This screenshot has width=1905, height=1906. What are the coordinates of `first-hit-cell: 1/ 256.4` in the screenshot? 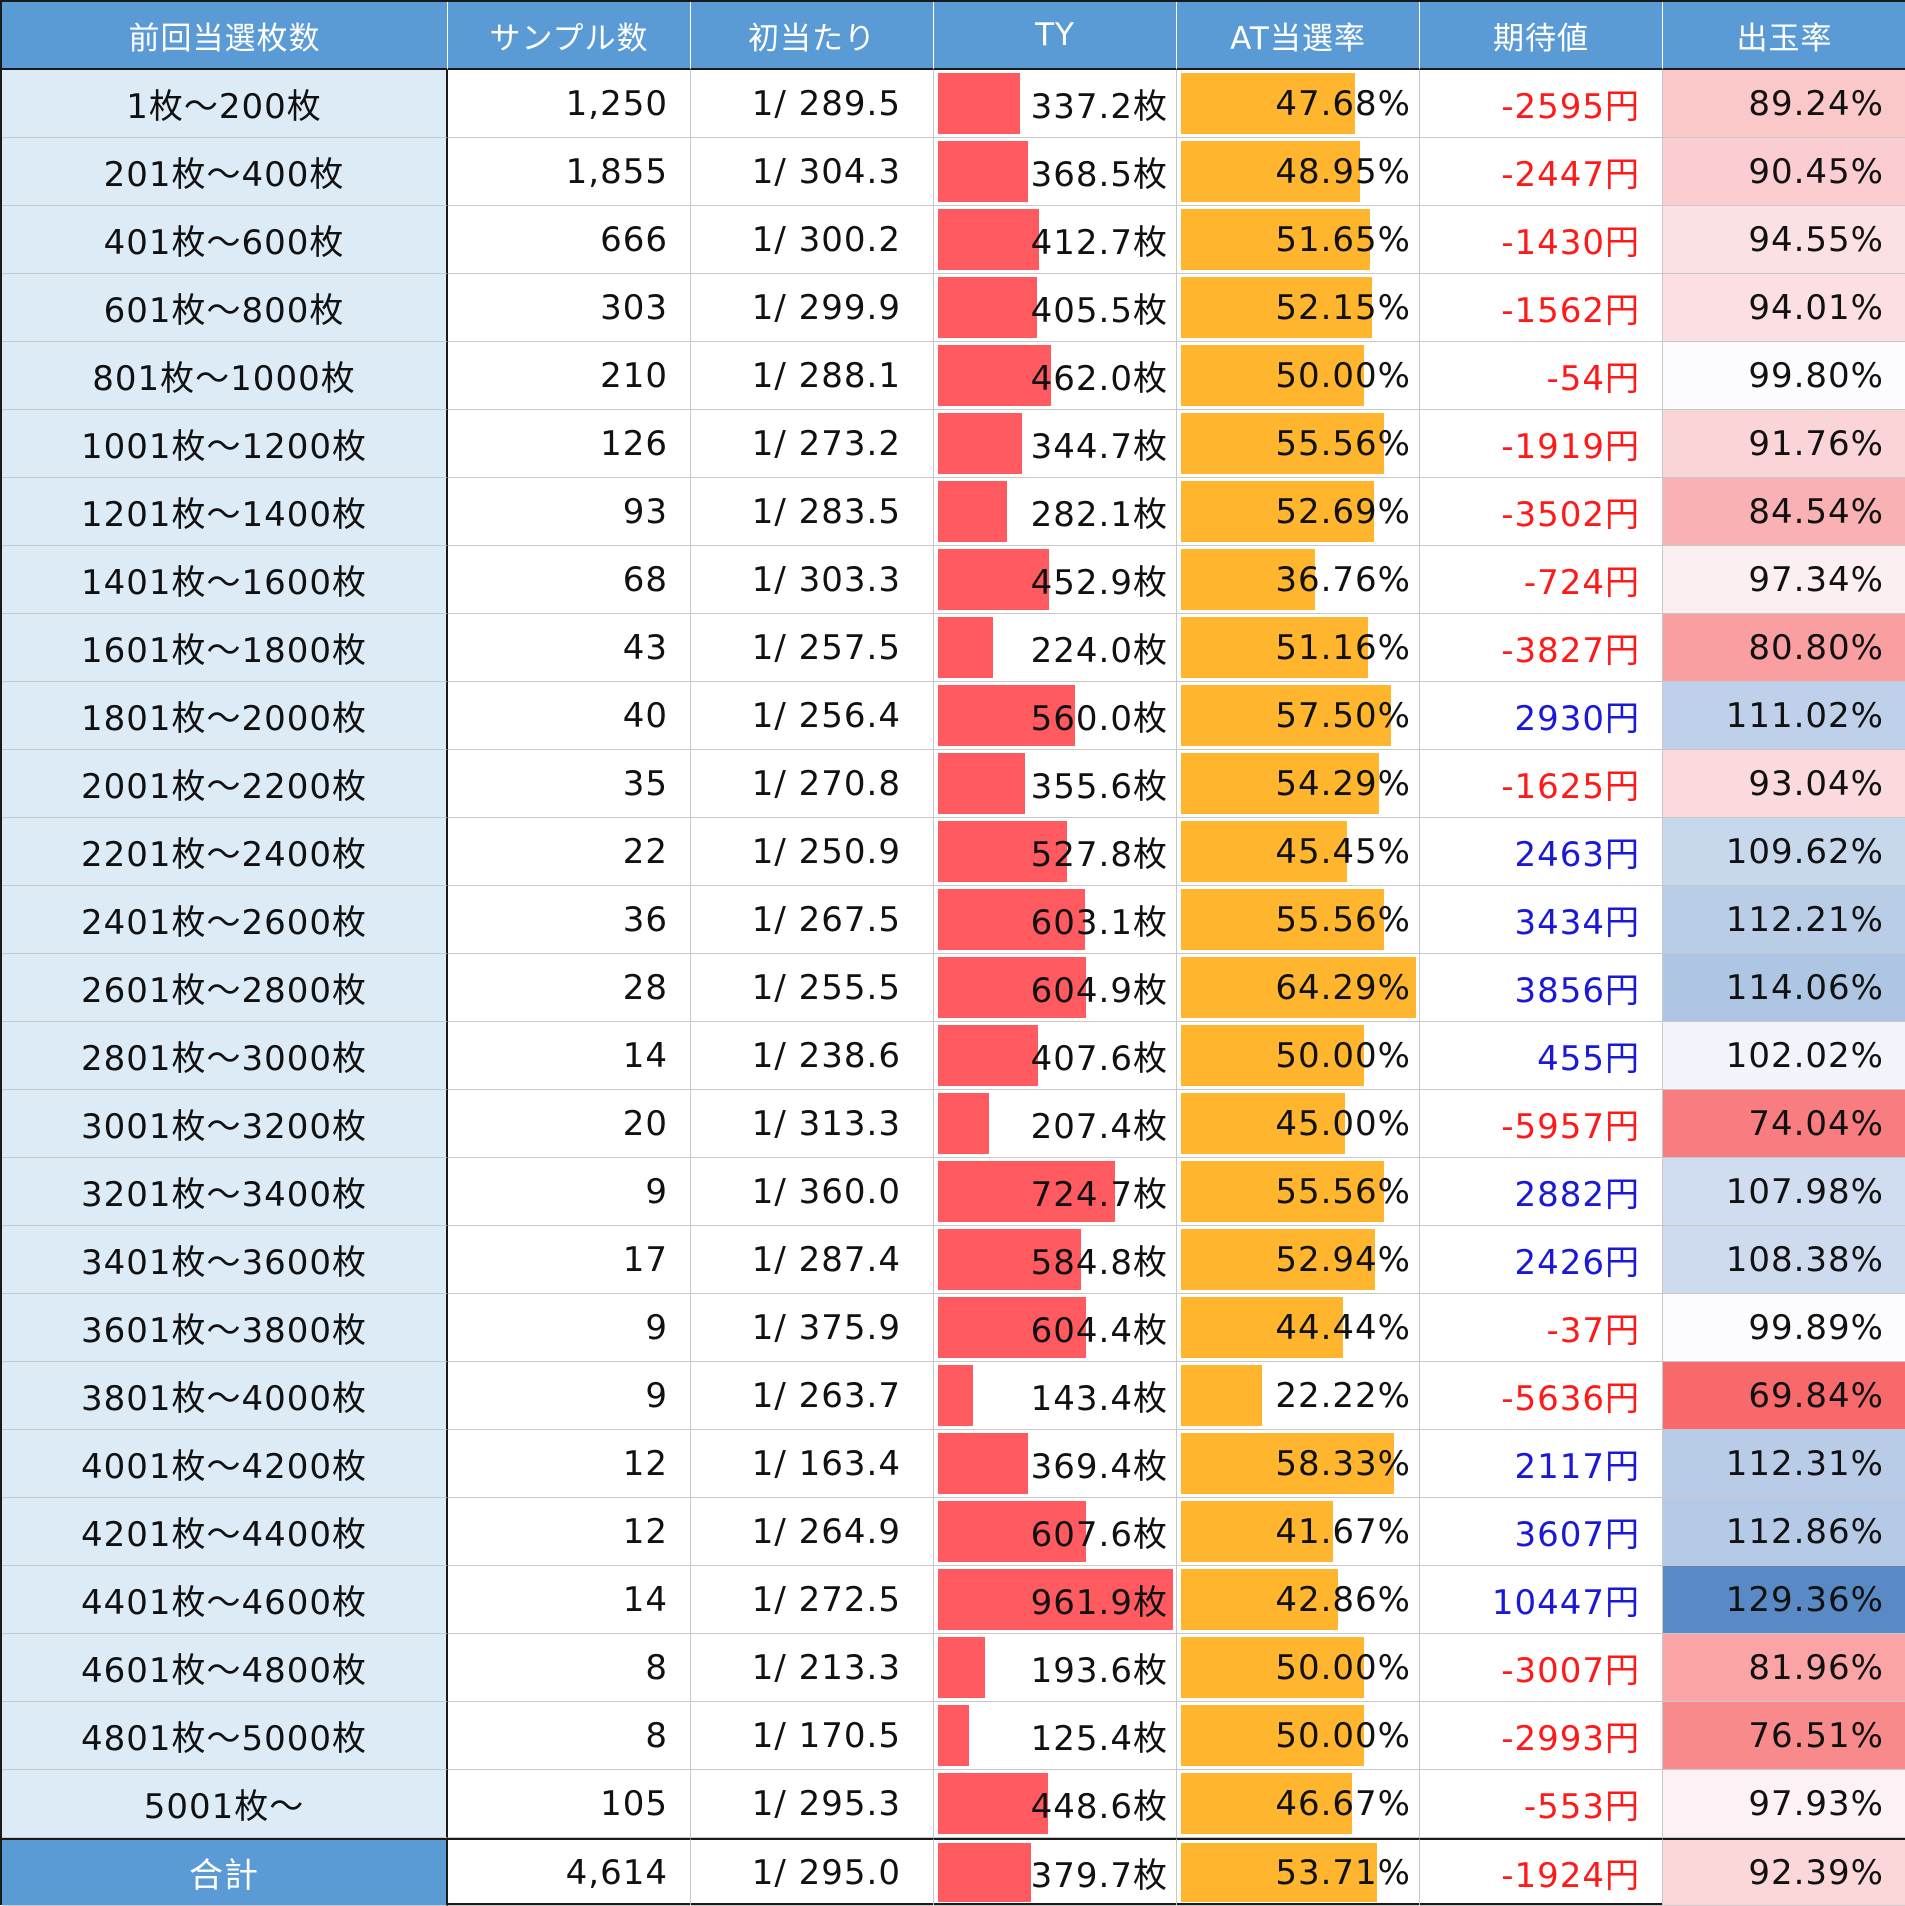 It's located at (812, 716).